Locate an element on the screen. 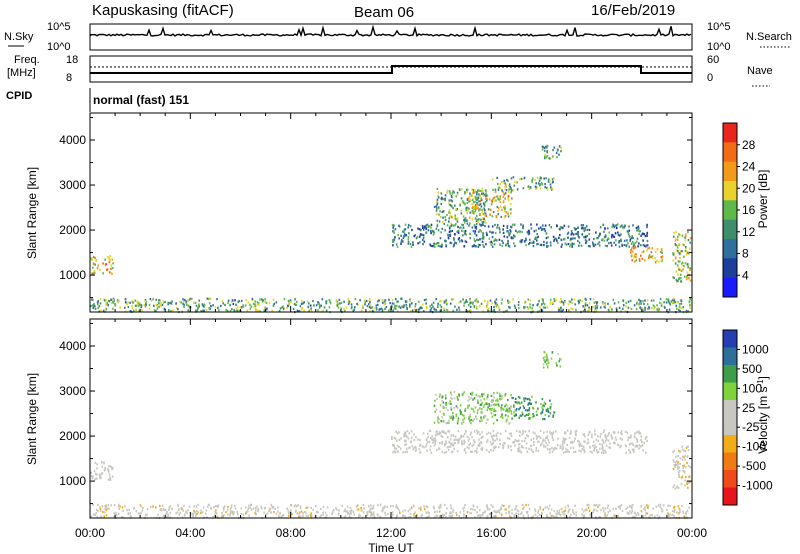 The height and width of the screenshot is (554, 800). colorbar-segment is located at coordinates (730, 479).